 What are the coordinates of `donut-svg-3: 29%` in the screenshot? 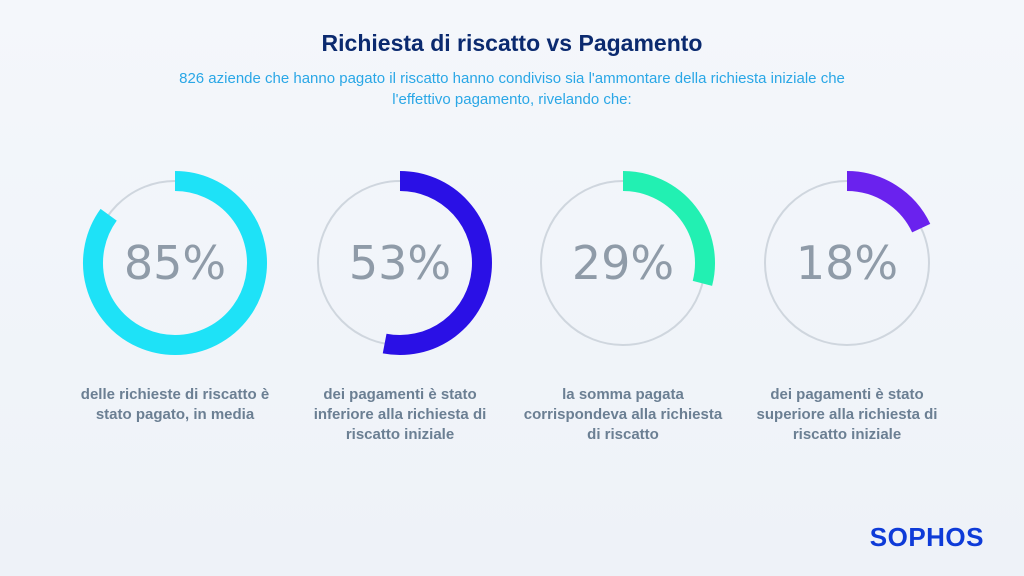 It's located at (627, 258).